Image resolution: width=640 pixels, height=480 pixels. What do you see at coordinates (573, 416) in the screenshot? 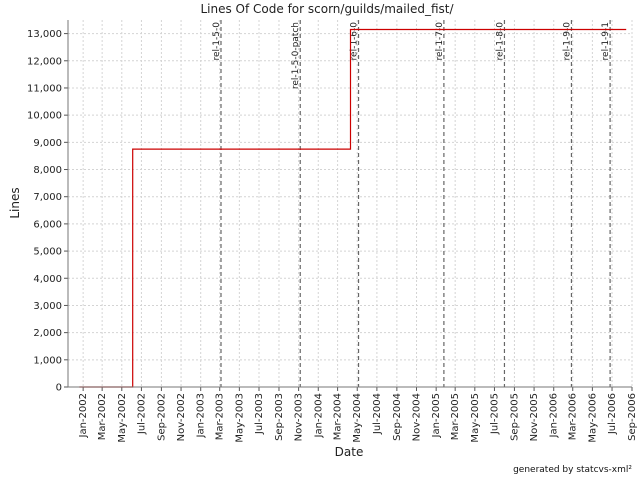
I see `x-tick-label: Mar-2006` at bounding box center [573, 416].